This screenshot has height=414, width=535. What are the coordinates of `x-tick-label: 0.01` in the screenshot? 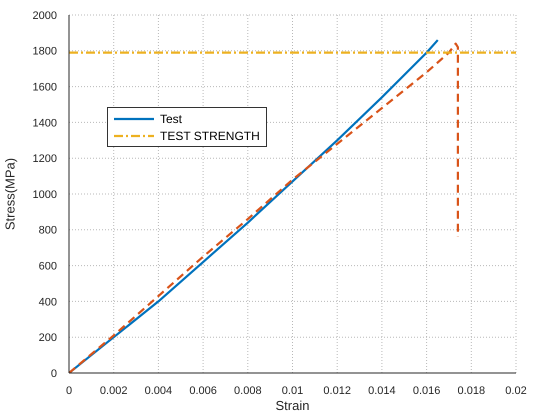 It's located at (293, 390).